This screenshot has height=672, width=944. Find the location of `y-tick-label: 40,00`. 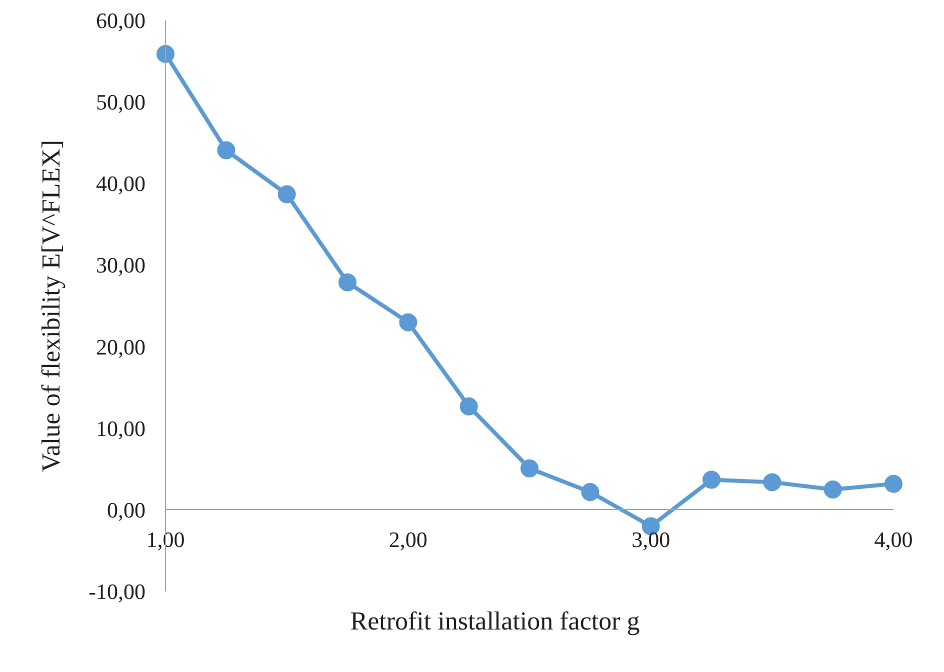

y-tick-label: 40,00 is located at coordinates (121, 183).